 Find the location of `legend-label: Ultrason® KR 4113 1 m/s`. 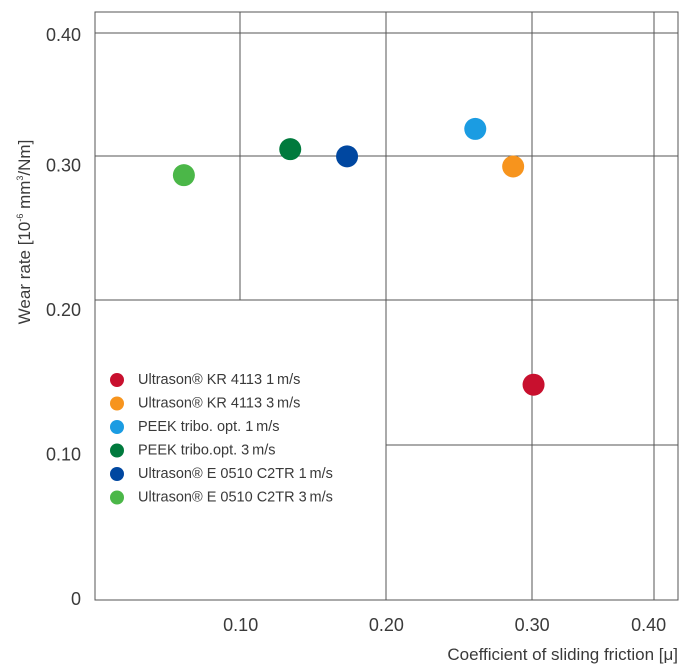

legend-label: Ultrason® KR 4113 1 m/s is located at coordinates (219, 380).